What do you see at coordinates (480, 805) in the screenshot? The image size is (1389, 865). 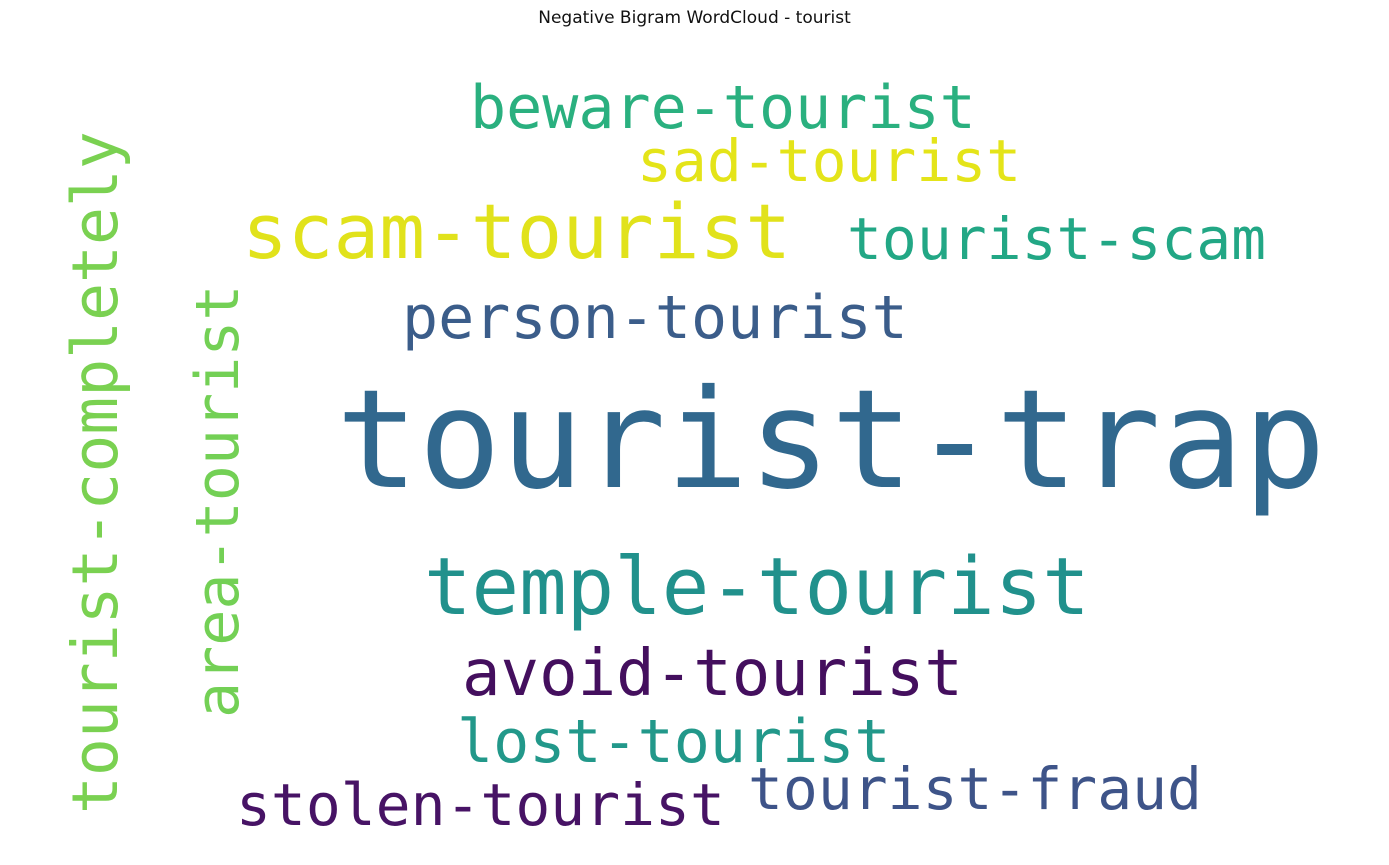 I see `word-stolen-tourist: stolen-tourist` at bounding box center [480, 805].